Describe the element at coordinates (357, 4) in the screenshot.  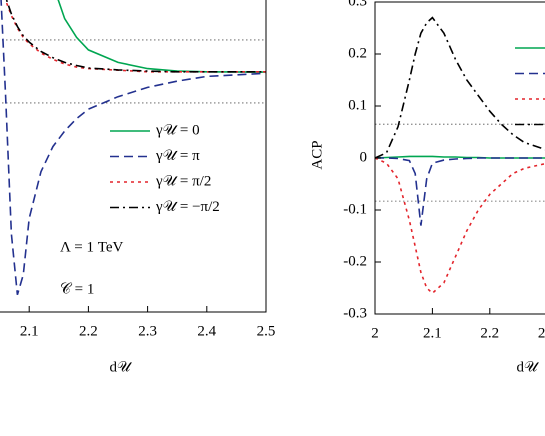
I see `y-tick-label: 0.3` at that location.